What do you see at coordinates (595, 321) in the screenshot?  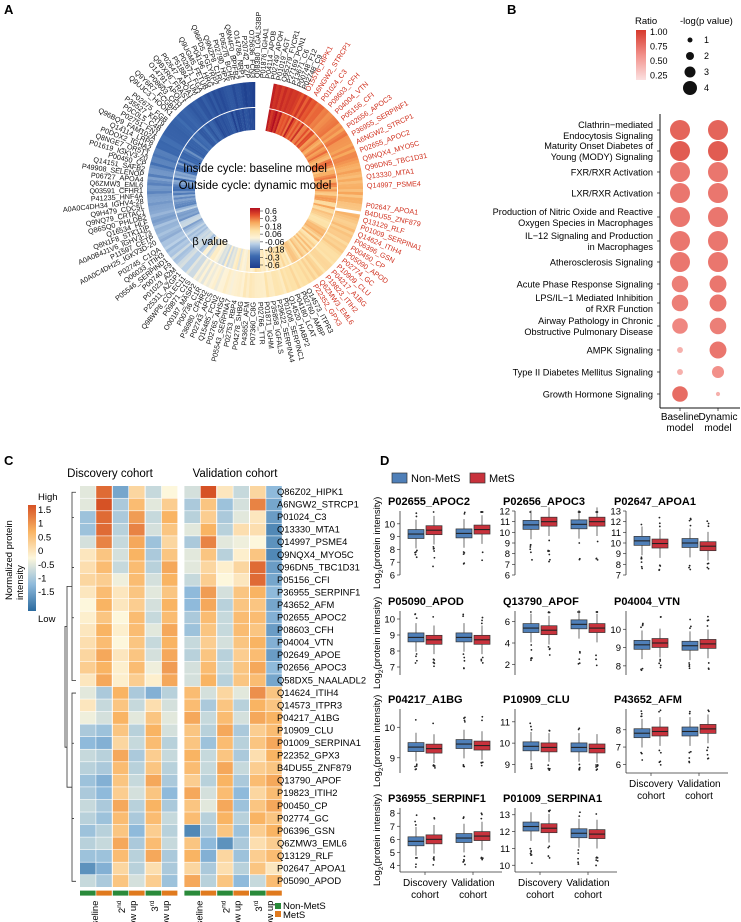 I see `pathway-label: Airway Pathology in Chronic` at bounding box center [595, 321].